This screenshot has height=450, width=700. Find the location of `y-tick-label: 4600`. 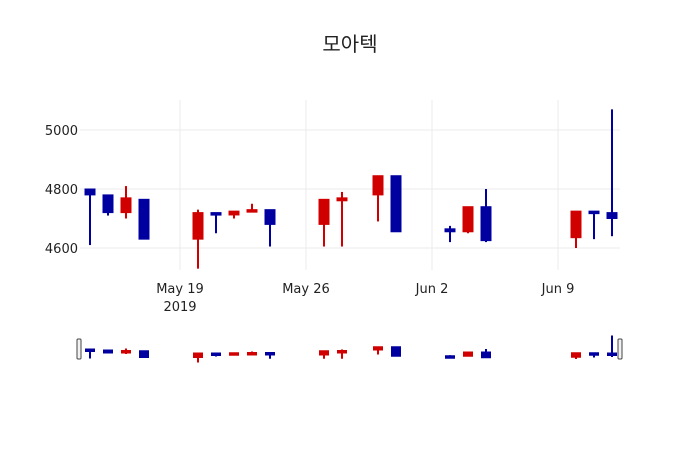

y-tick-label: 4600 is located at coordinates (61, 249).